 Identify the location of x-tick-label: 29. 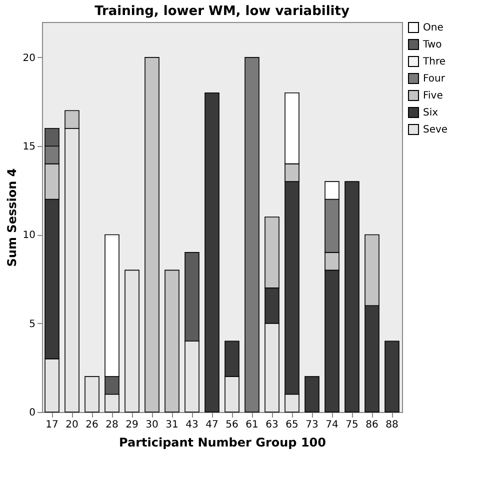
(132, 425).